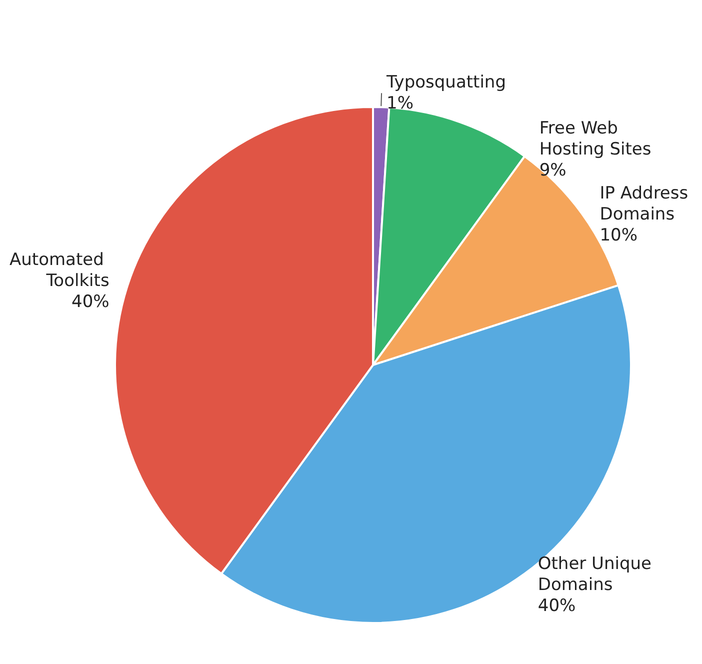  I want to click on slice-label: IP Address Domains, so click(647, 204).